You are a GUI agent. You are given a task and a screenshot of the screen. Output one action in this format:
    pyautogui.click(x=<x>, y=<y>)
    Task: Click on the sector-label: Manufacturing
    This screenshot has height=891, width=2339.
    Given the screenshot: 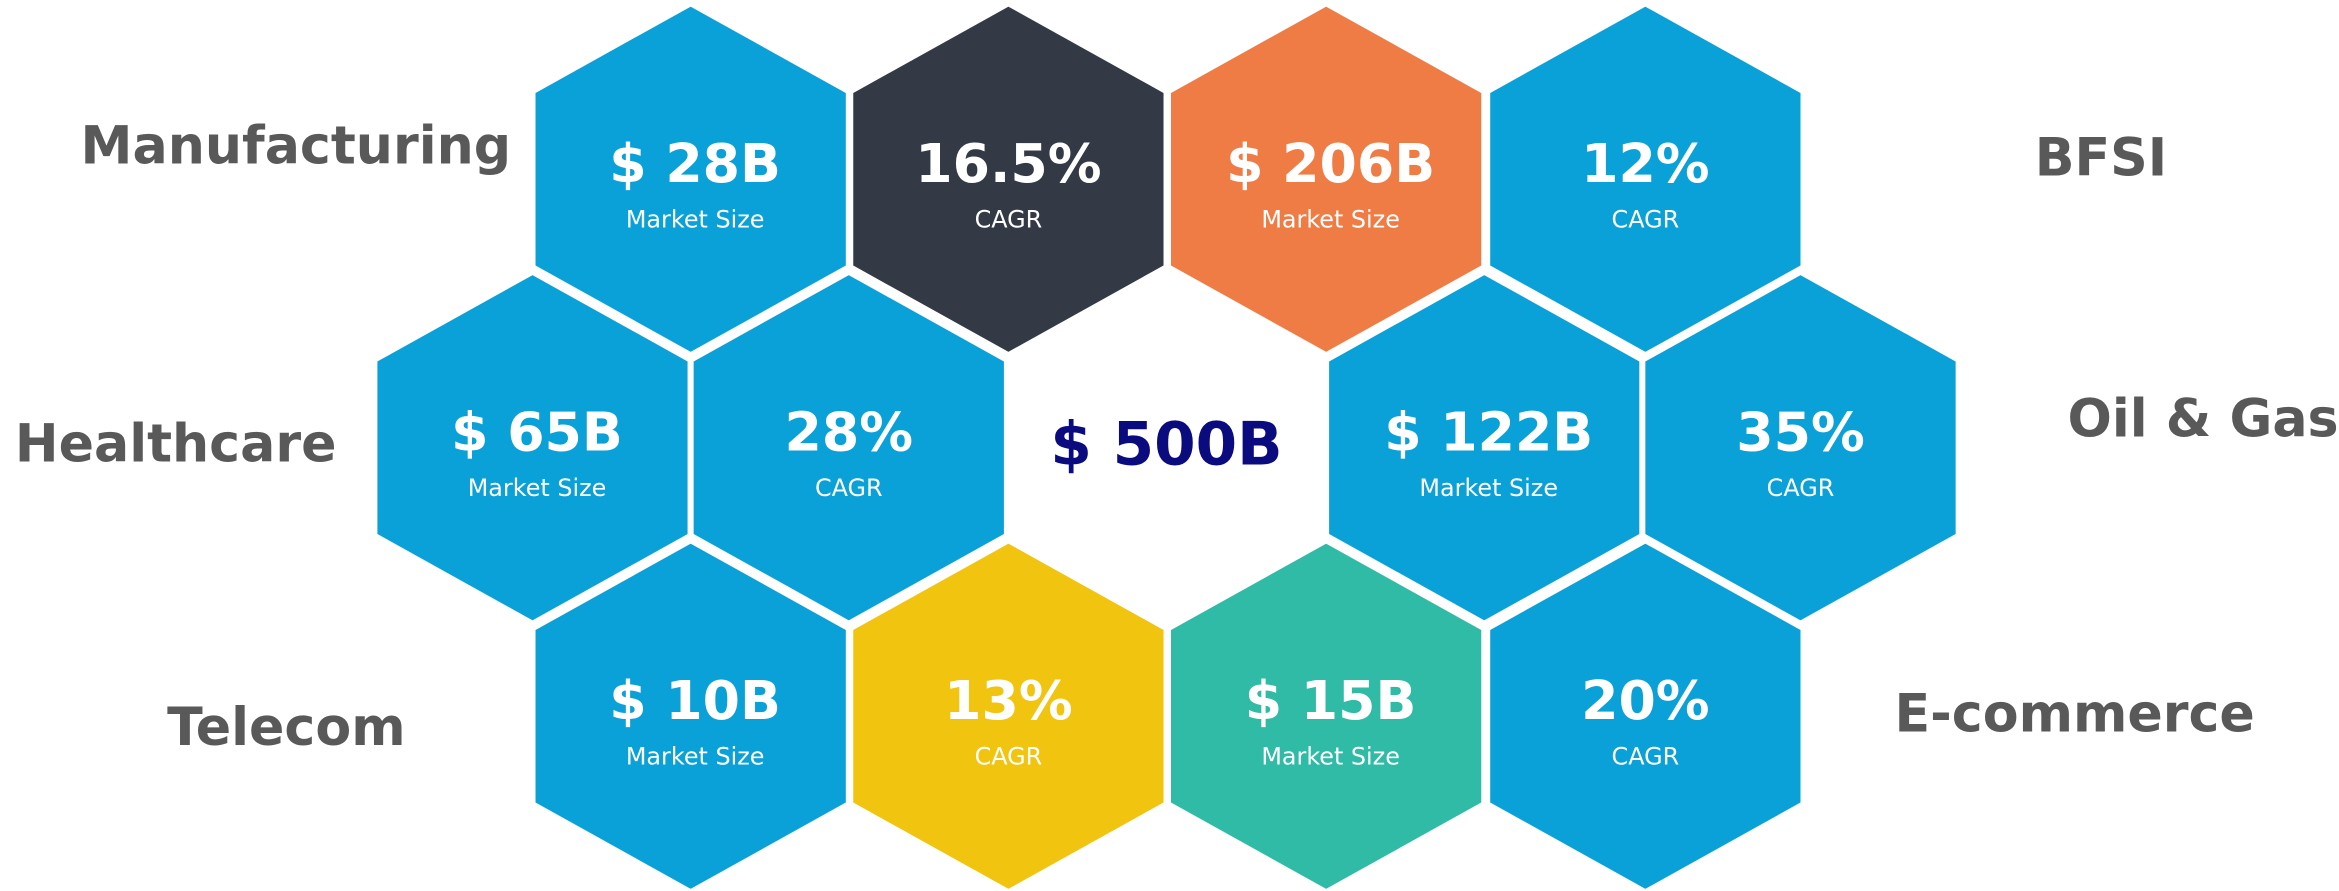 What is the action you would take?
    pyautogui.click(x=296, y=146)
    